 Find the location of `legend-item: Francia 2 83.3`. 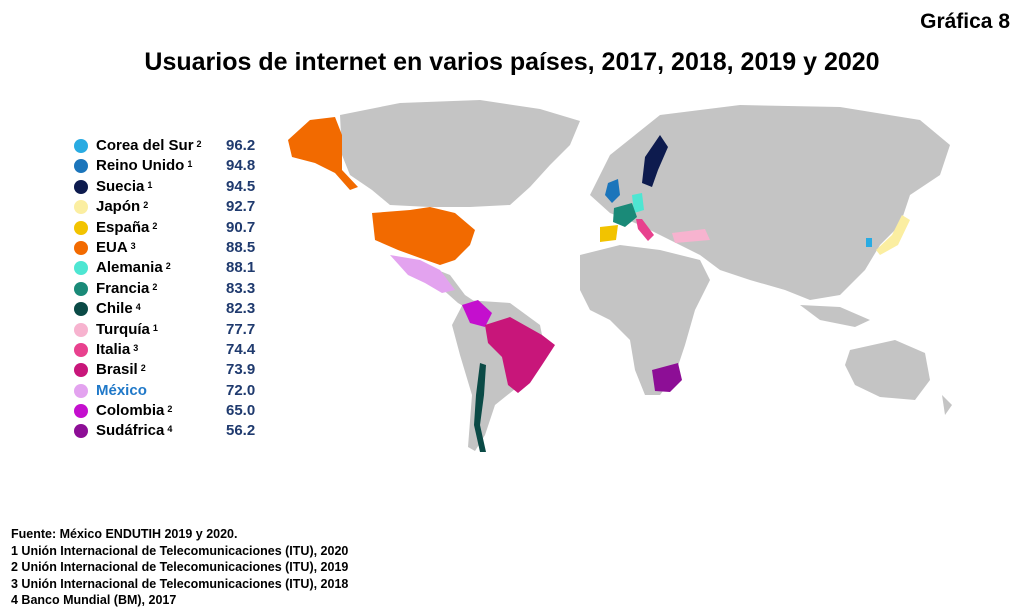

legend-item: Francia 2 83.3 is located at coordinates (174, 290).